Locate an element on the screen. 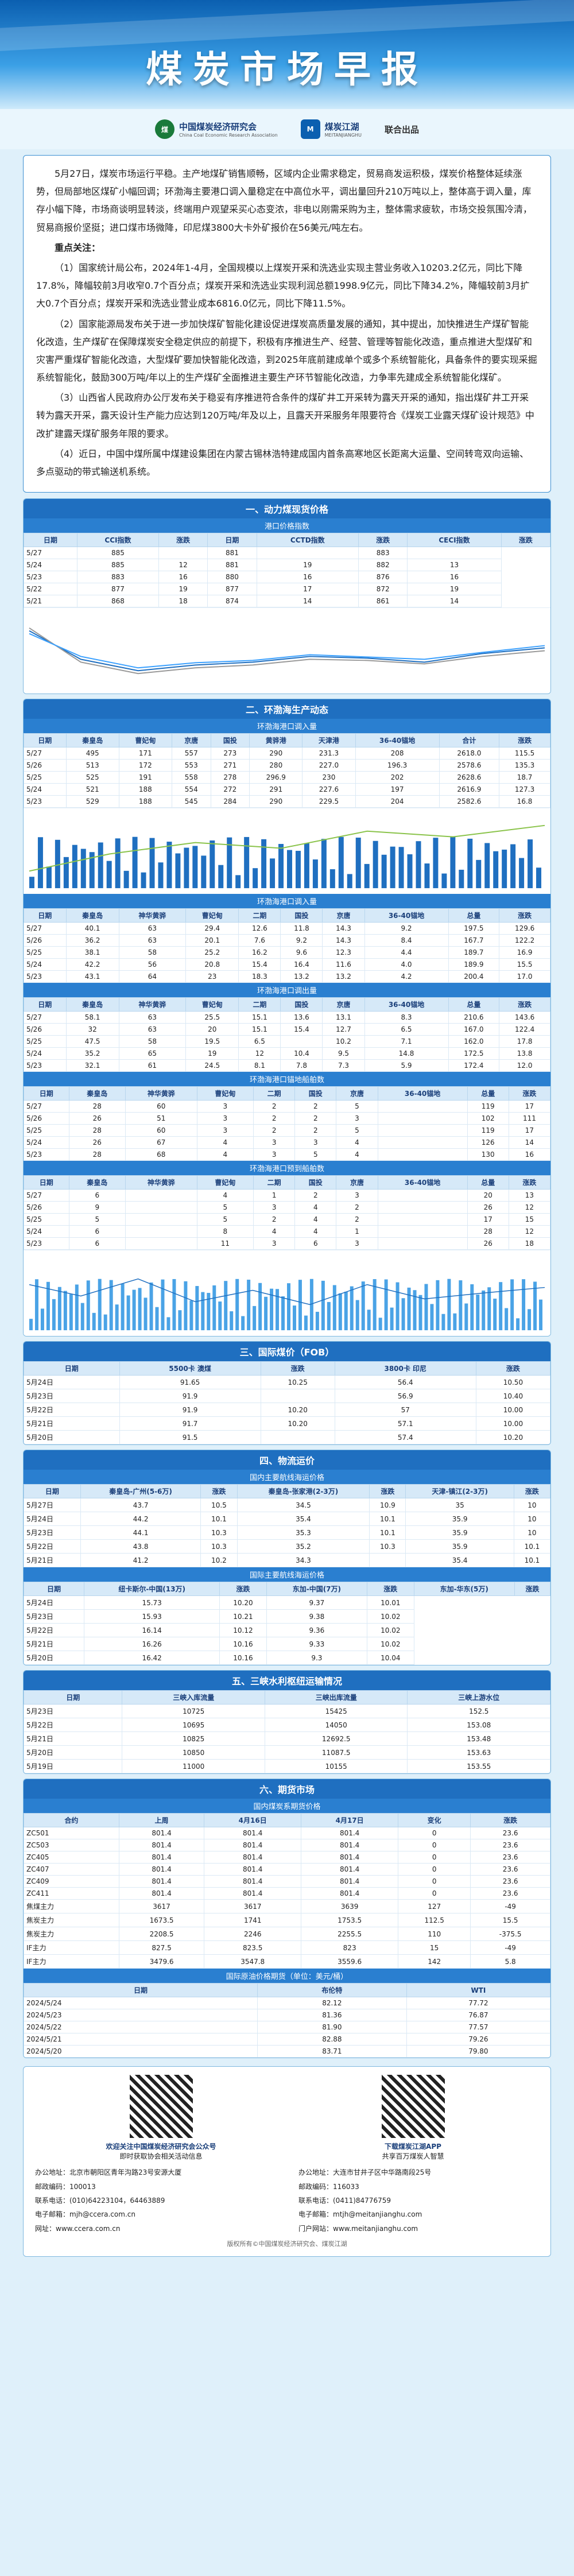  table-cell: 5月27日 is located at coordinates (52, 1505).